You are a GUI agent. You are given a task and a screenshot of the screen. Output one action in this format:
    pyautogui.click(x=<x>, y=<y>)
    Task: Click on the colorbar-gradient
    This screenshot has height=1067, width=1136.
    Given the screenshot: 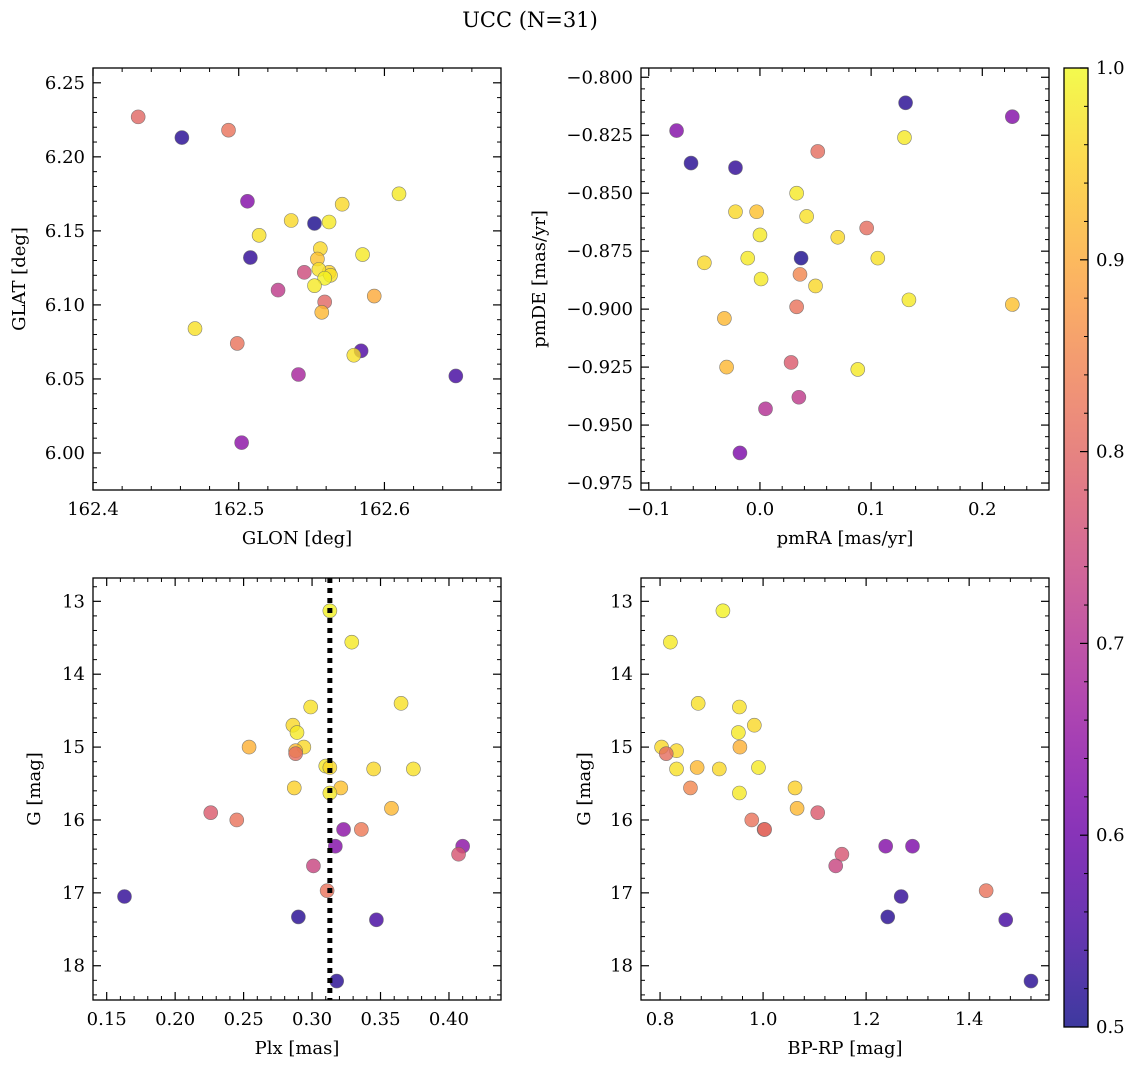 What is the action you would take?
    pyautogui.click(x=1076, y=547)
    